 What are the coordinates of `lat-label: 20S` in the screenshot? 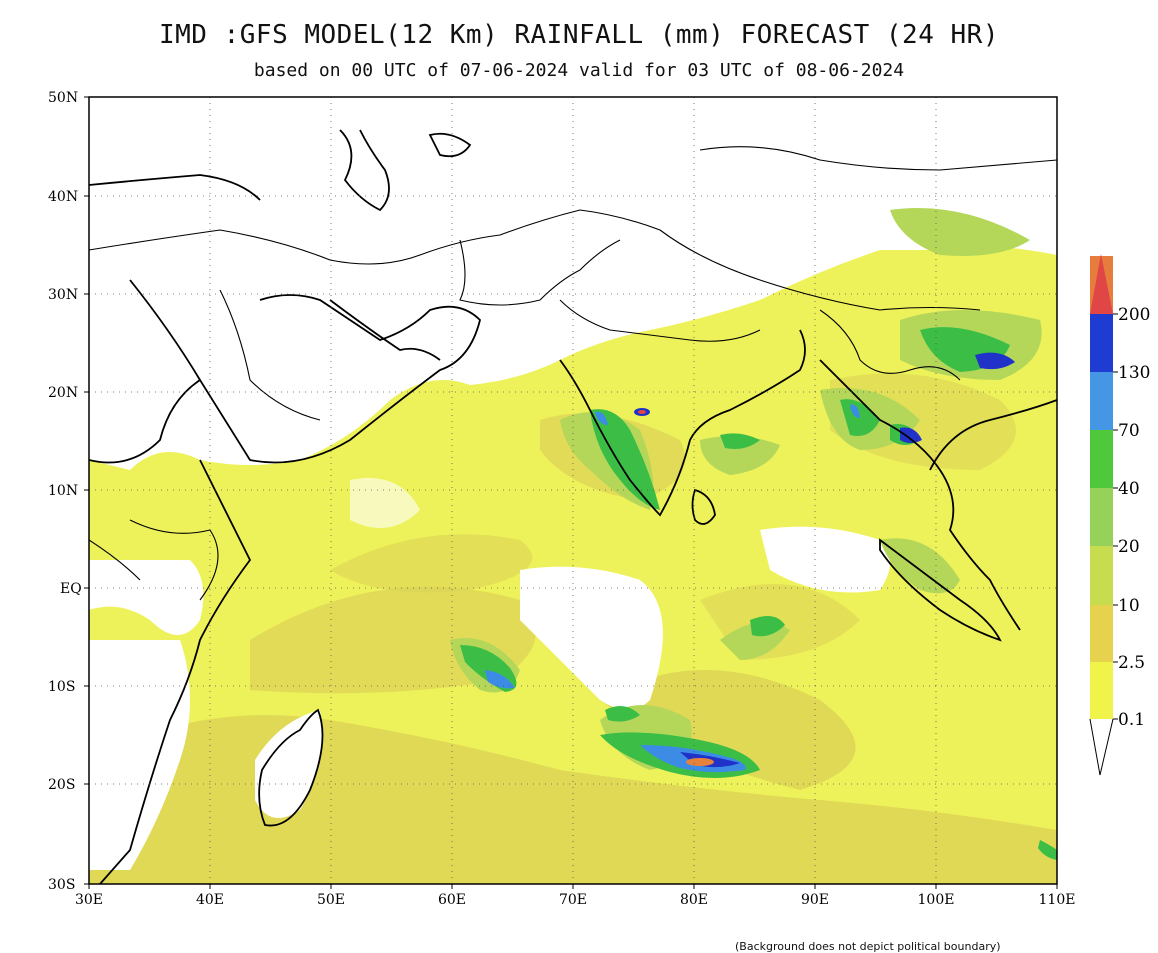 It's located at (61, 785).